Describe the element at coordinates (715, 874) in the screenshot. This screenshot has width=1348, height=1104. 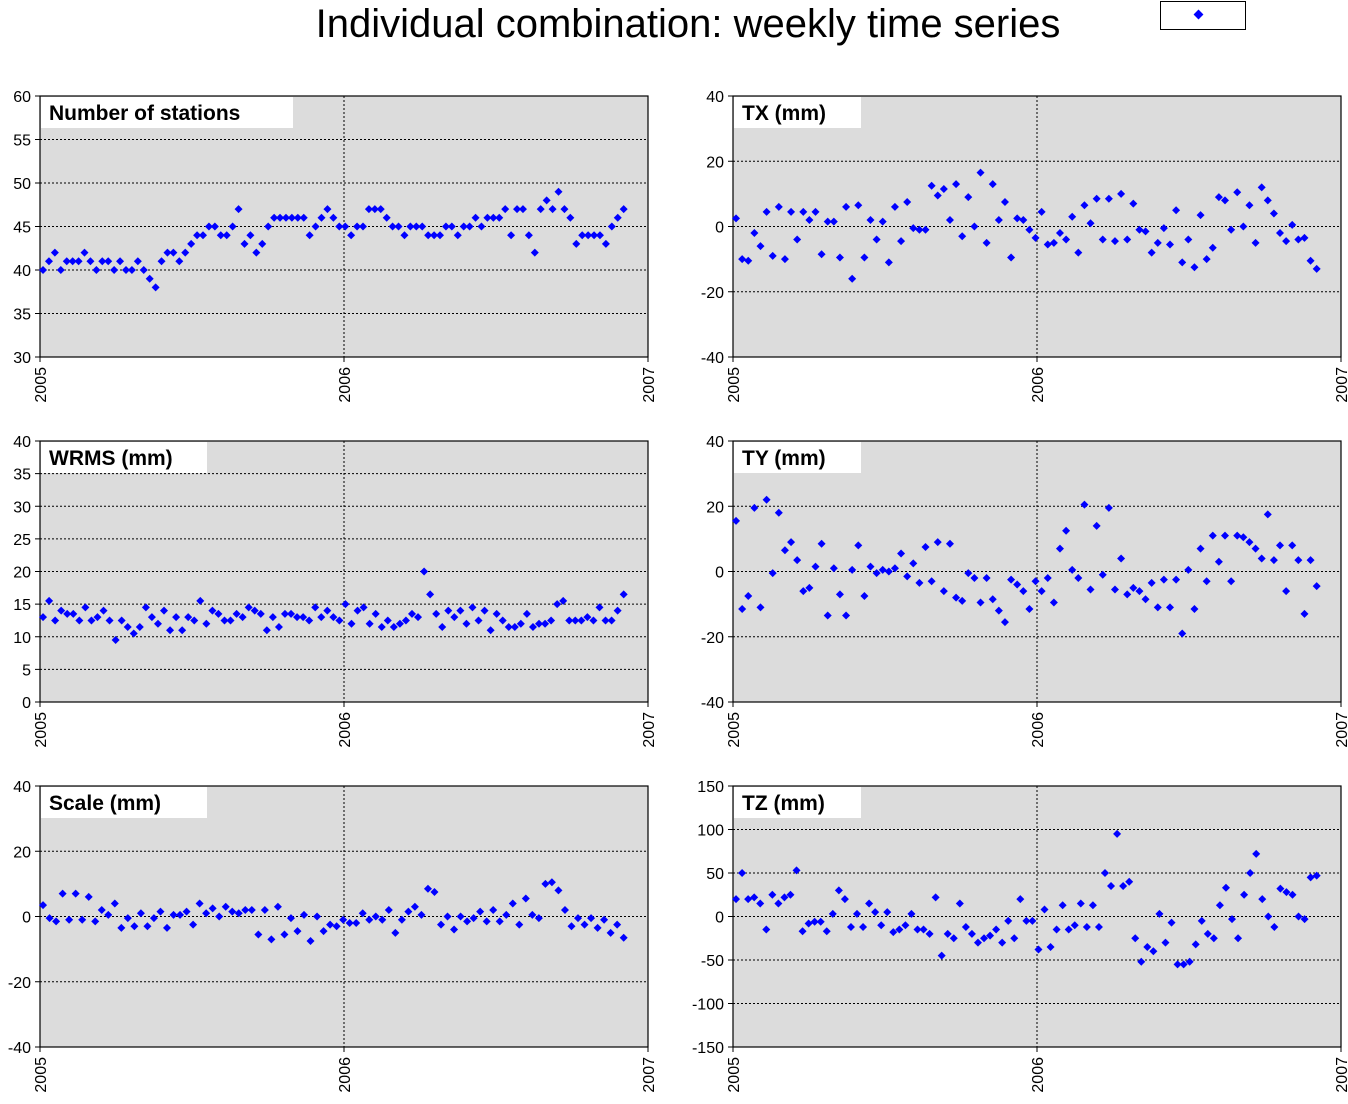
I see `y-tick-label: 50` at that location.